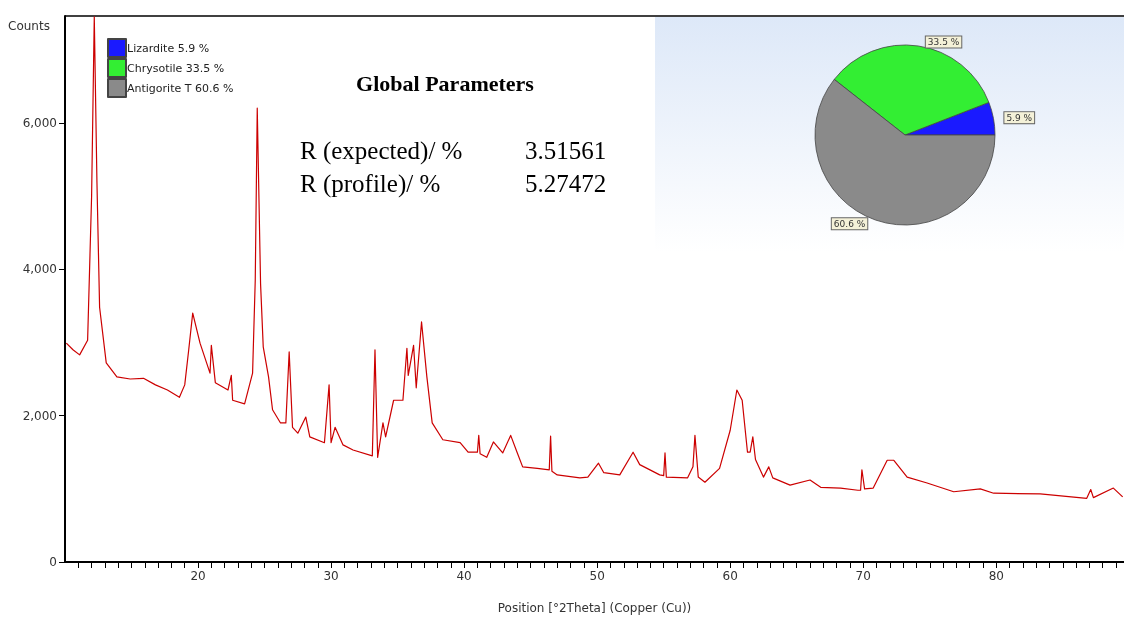 The image size is (1124, 625). I want to click on data-label: 33.5 %, so click(943, 42).